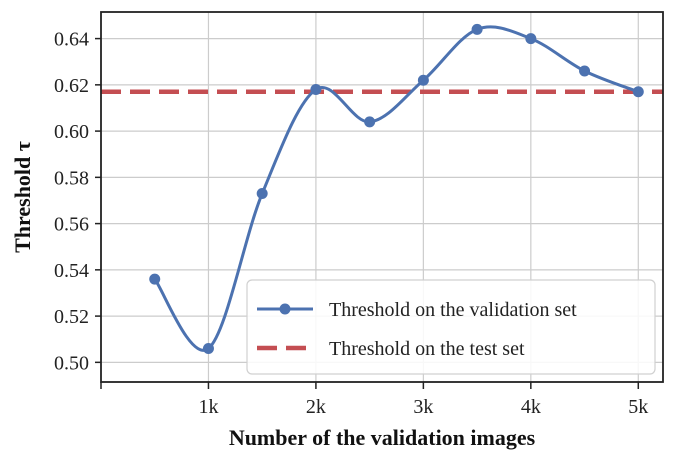  What do you see at coordinates (423, 407) in the screenshot?
I see `x-tick-label: 3k` at bounding box center [423, 407].